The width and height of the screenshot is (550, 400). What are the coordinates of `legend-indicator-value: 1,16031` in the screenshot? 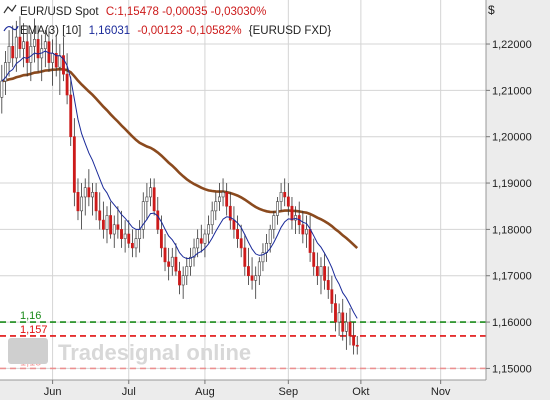 It's located at (110, 31).